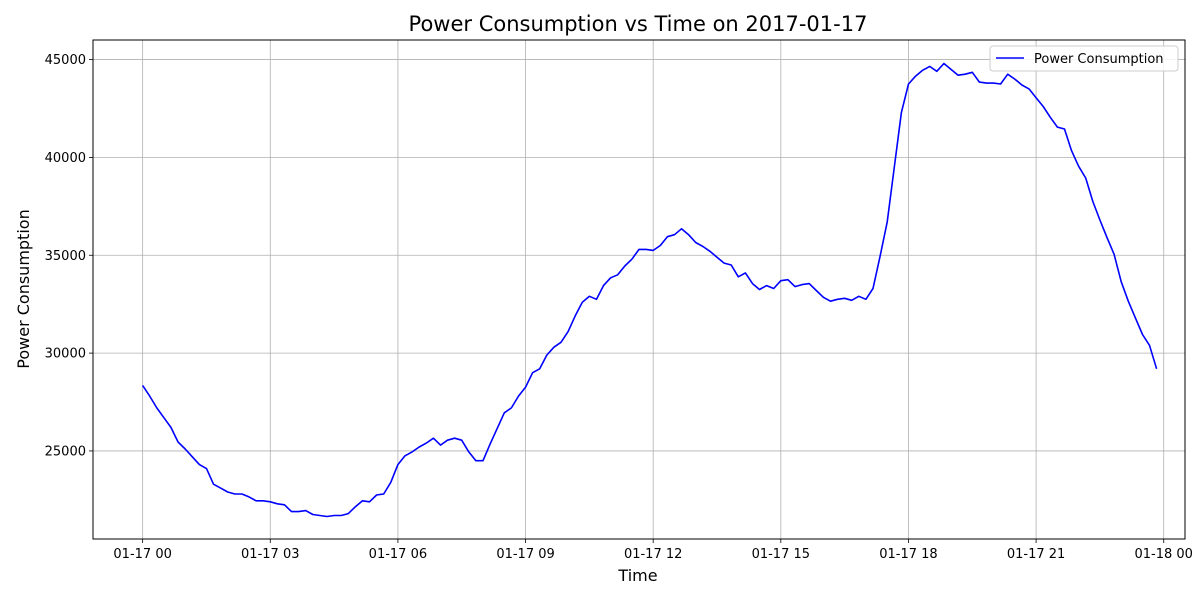 The image size is (1200, 600). I want to click on y-tick-label: 45000, so click(65, 60).